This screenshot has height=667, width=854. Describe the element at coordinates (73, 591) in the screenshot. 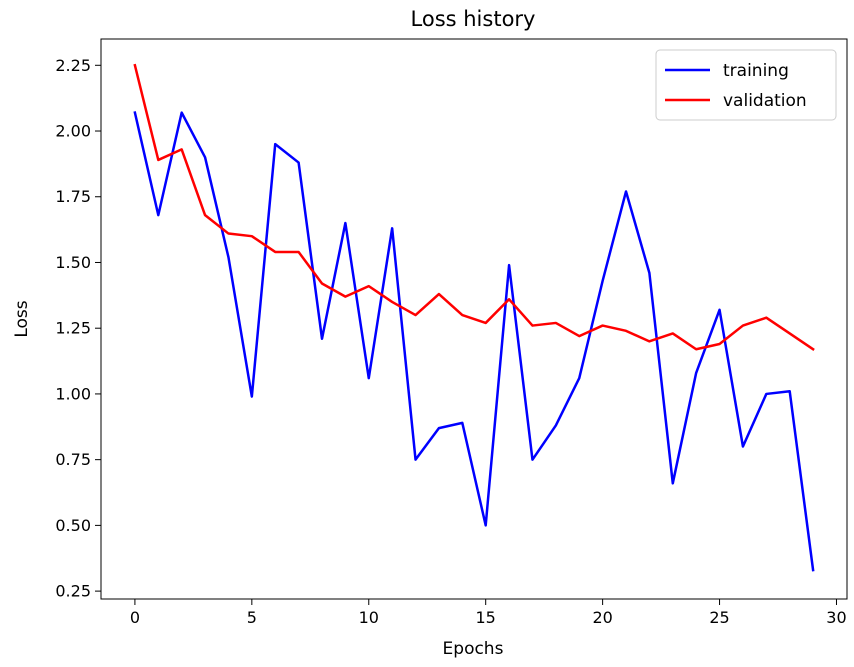

I see `y-tick-label: 0.25` at that location.